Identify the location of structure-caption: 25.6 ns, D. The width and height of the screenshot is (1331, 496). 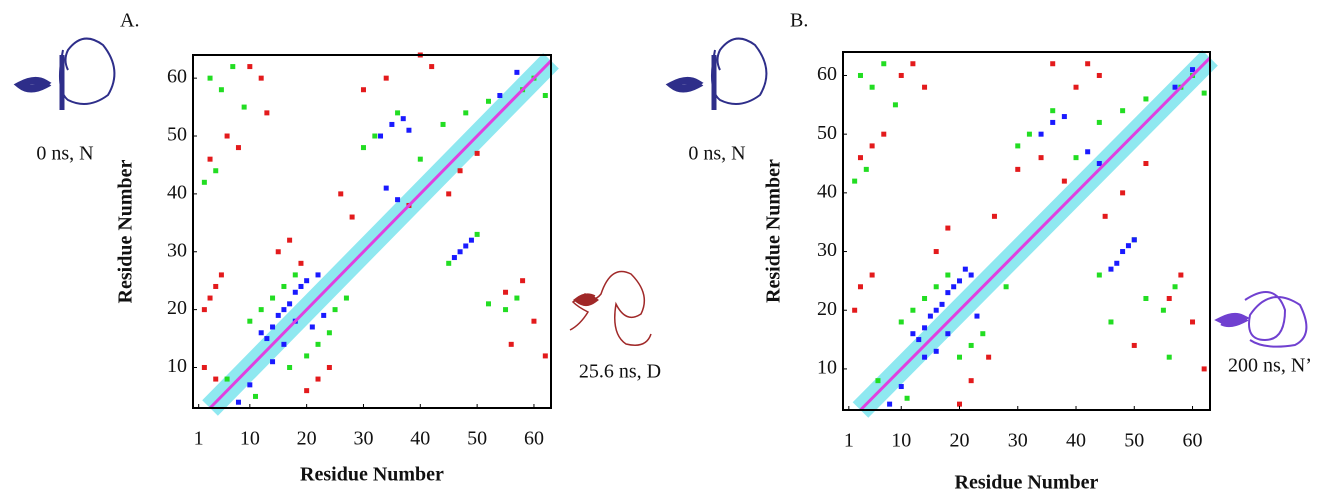
(620, 372).